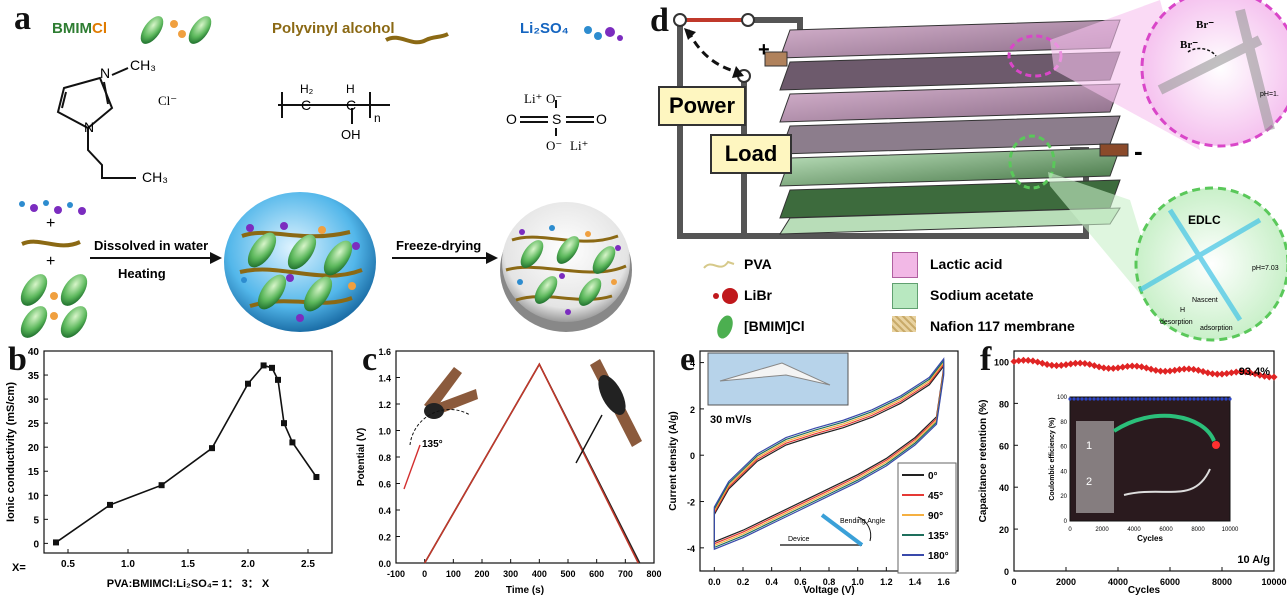 This screenshot has height=599, width=1287. I want to click on power-box: Power, so click(702, 106).